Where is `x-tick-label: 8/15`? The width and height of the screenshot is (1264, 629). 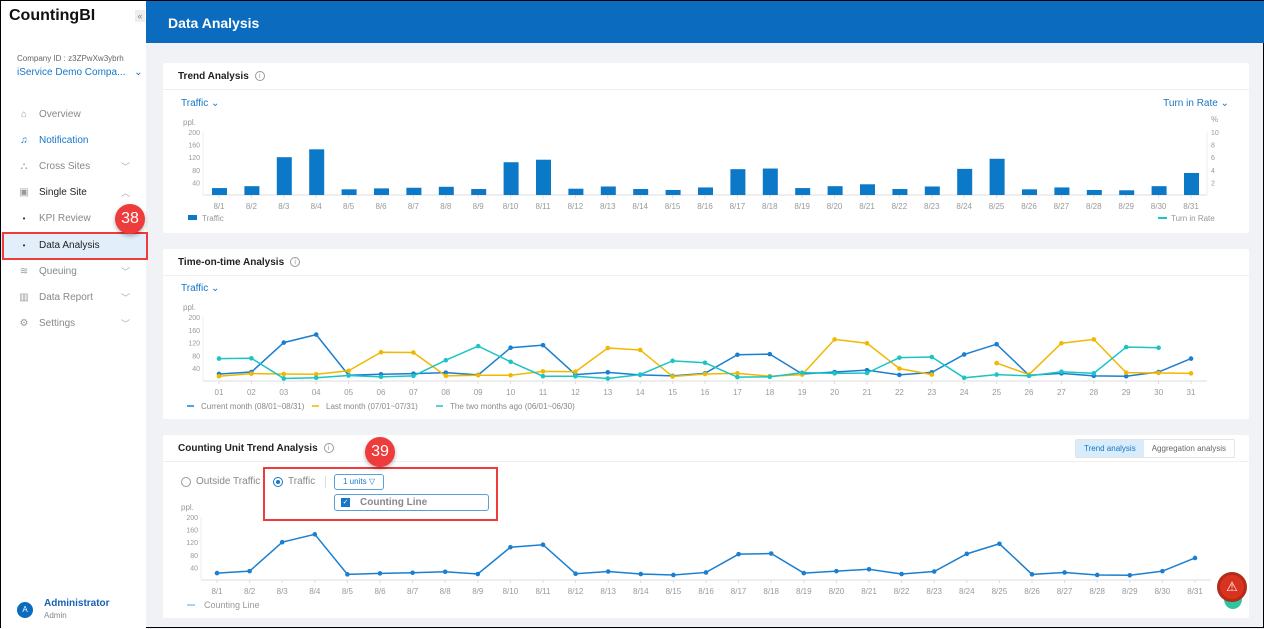 x-tick-label: 8/15 is located at coordinates (673, 206).